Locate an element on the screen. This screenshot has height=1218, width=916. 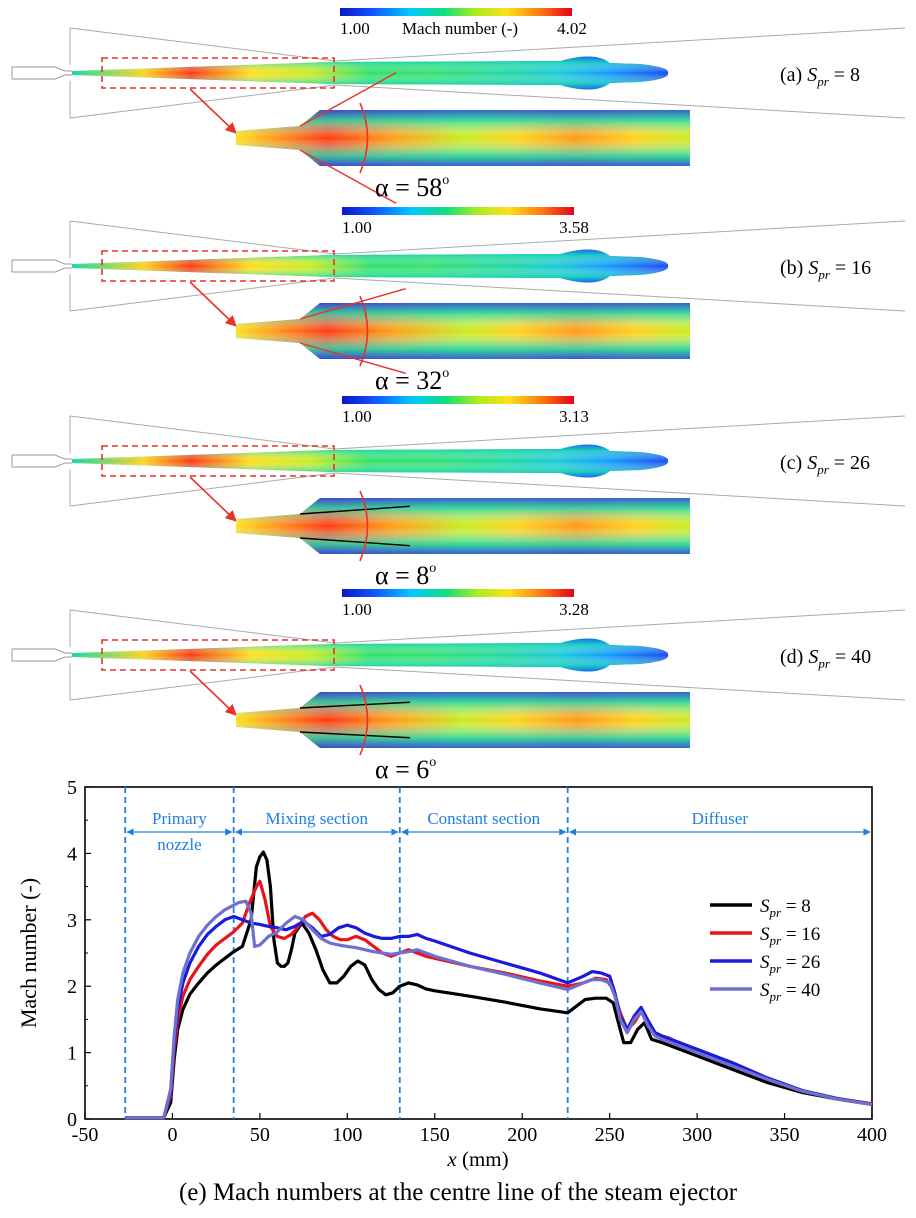
section-label: Diffuser is located at coordinates (720, 818).